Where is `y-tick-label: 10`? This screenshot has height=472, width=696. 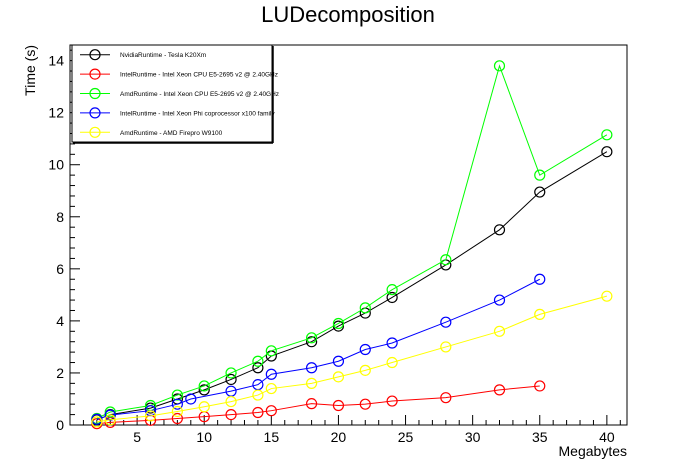 y-tick-label: 10 is located at coordinates (56, 165).